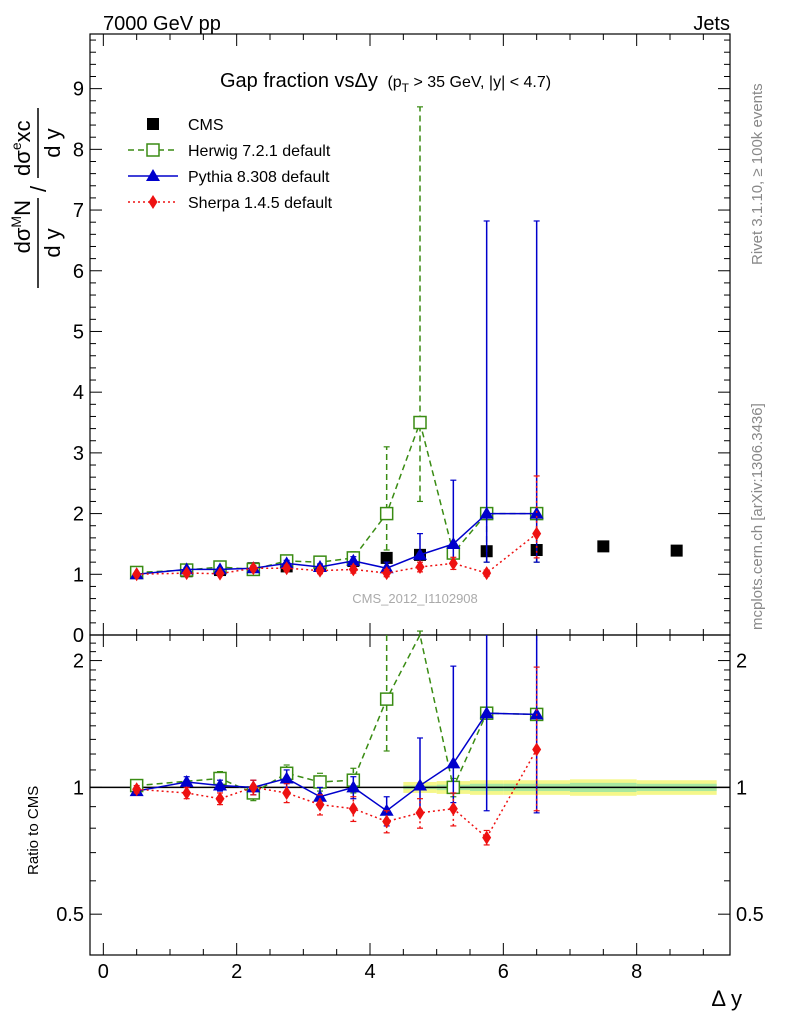  I want to click on x-tick-label: 2, so click(236, 972).